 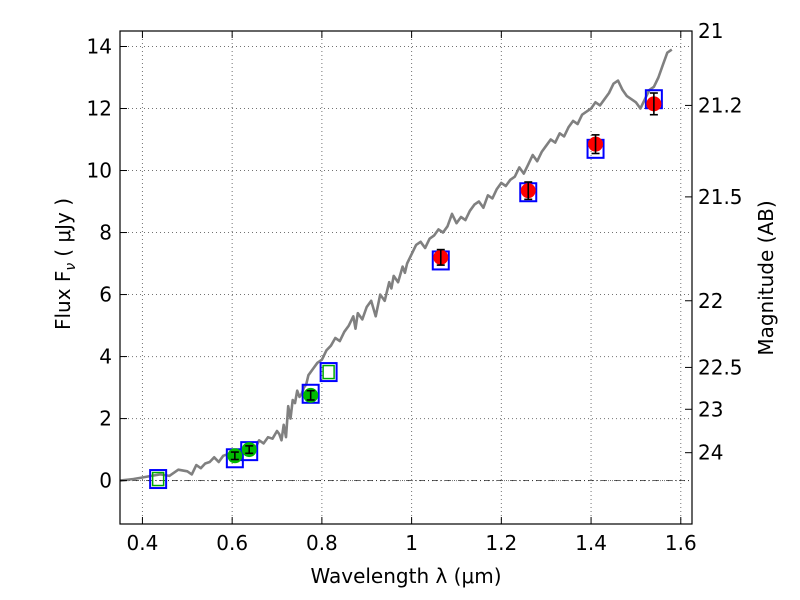 What do you see at coordinates (591, 543) in the screenshot?
I see `x-tick-label: 1.4` at bounding box center [591, 543].